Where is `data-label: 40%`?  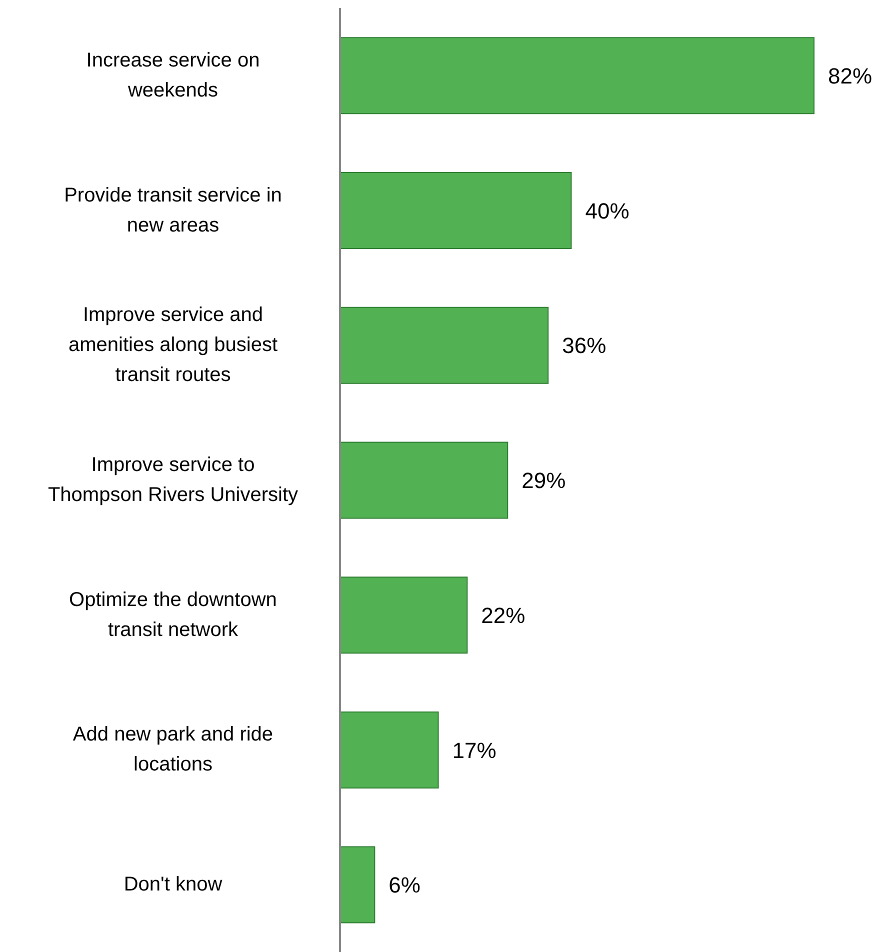 data-label: 40% is located at coordinates (607, 211).